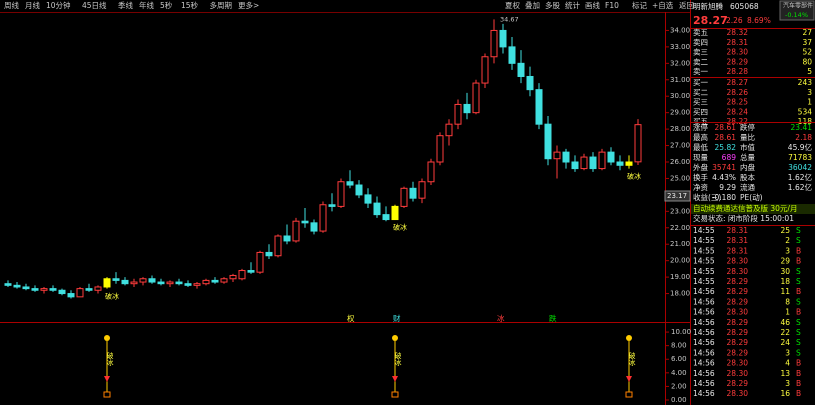  What do you see at coordinates (747, 167) in the screenshot?
I see `stat-label: 内盘` at bounding box center [747, 167].